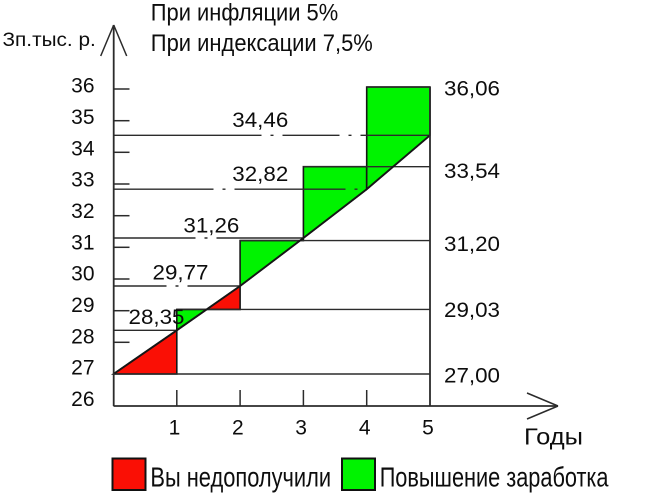 This screenshot has width=650, height=494. Describe the element at coordinates (157, 317) in the screenshot. I see `svg-text: 28,35` at that location.